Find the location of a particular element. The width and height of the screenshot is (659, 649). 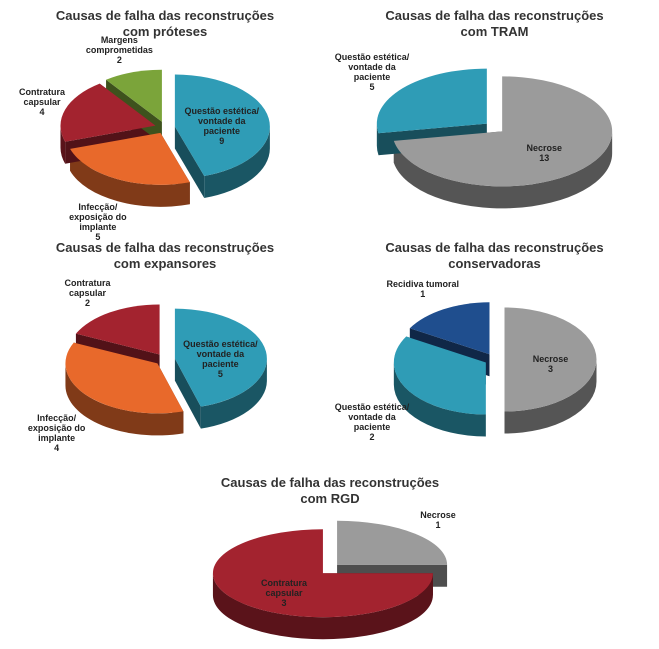

data-label: Recidiva tumoral 1 is located at coordinates (423, 289).